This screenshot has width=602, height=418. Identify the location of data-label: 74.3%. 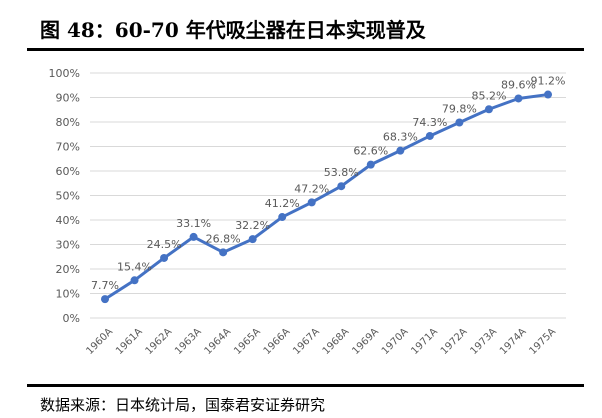
(429, 122).